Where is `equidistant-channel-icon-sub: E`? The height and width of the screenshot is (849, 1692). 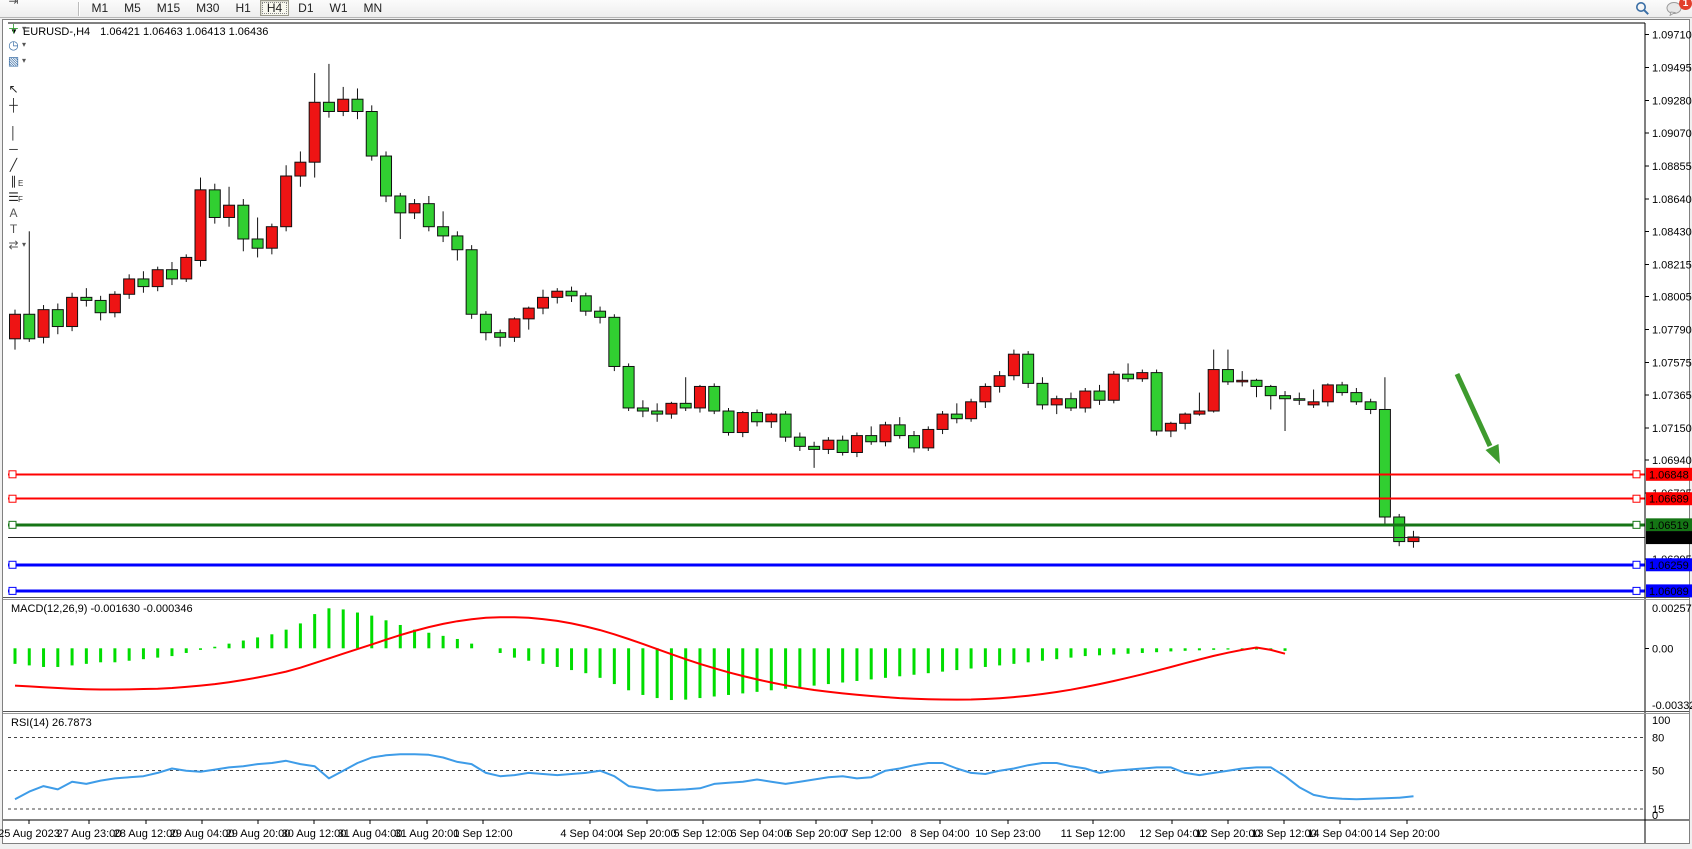
equidistant-channel-icon-sub: E is located at coordinates (21, 183).